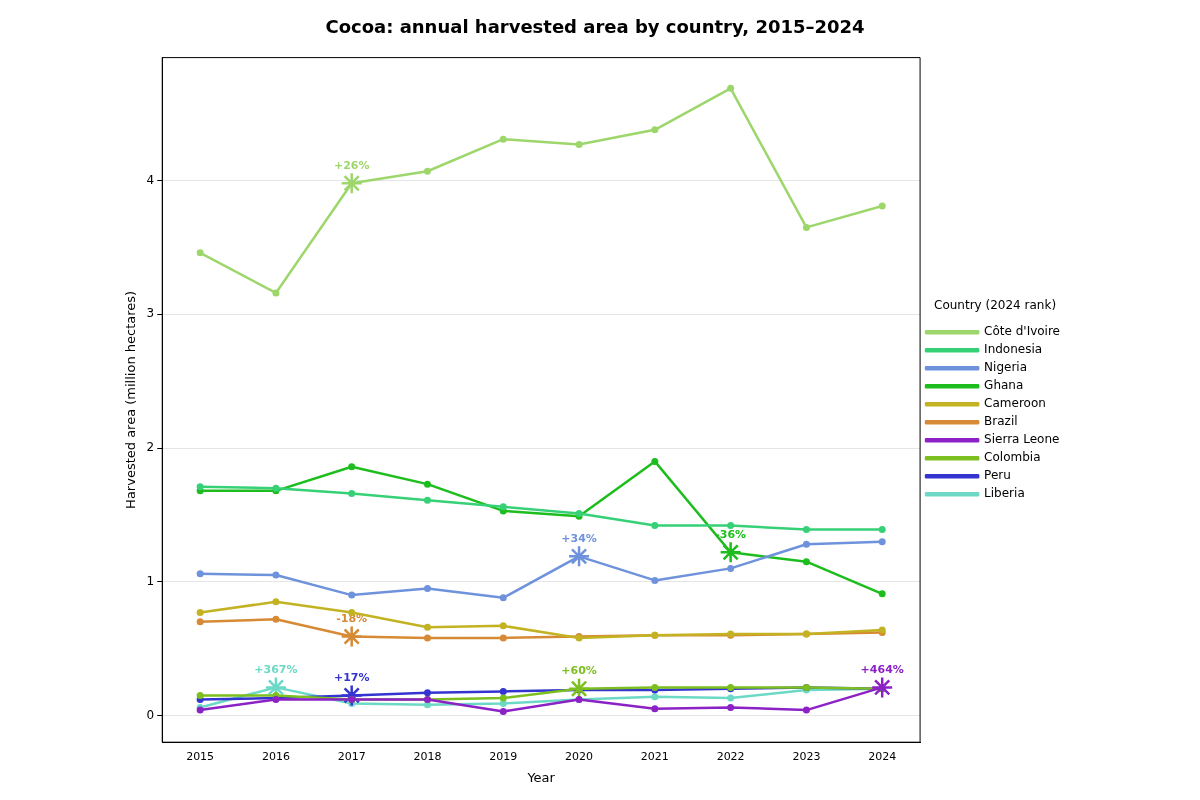 This screenshot has height=800, width=1200. What do you see at coordinates (200, 756) in the screenshot?
I see `x-tick-label: 2015` at bounding box center [200, 756].